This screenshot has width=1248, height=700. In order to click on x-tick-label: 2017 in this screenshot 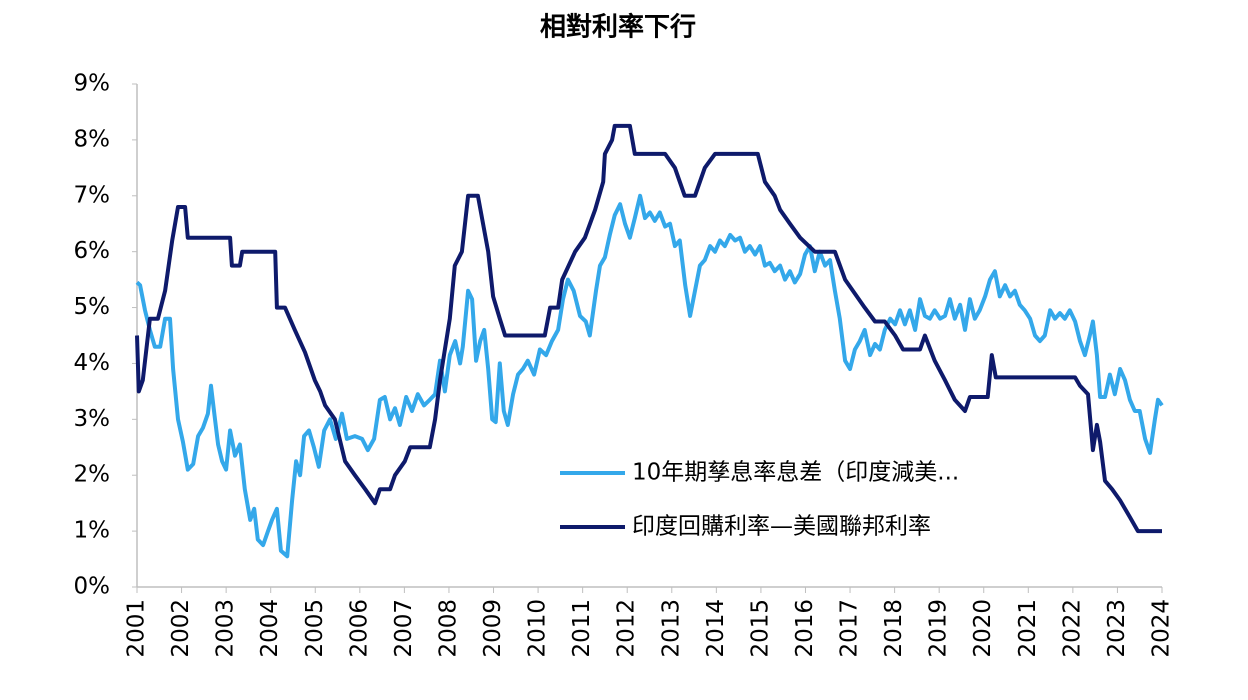, I will do `click(850, 628)`.